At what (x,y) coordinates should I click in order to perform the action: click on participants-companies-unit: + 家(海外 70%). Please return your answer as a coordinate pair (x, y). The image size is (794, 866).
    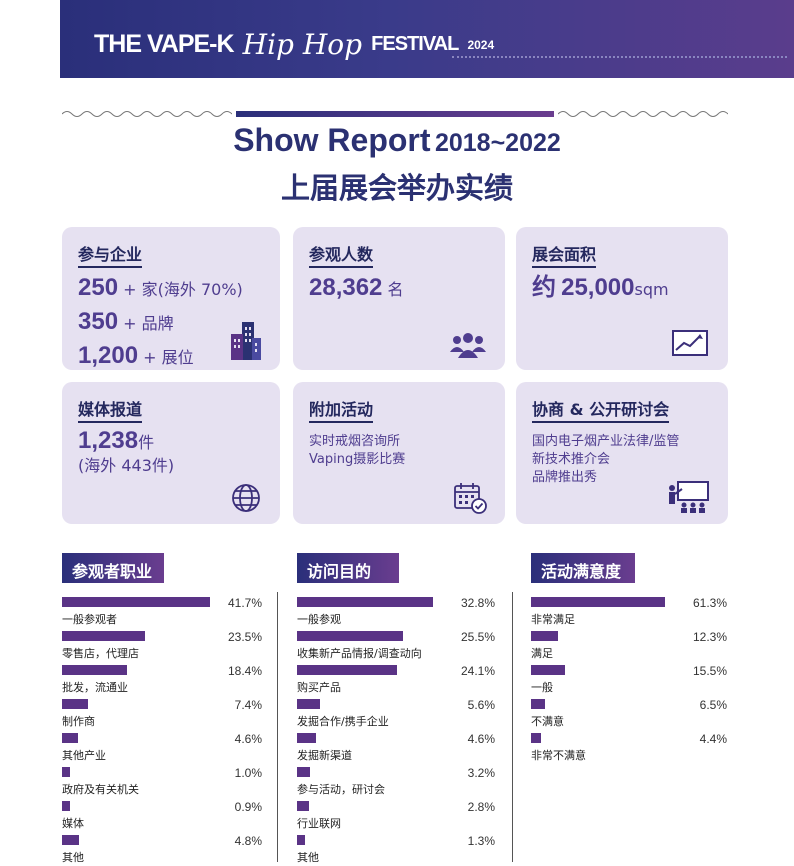
    Looking at the image, I should click on (183, 289).